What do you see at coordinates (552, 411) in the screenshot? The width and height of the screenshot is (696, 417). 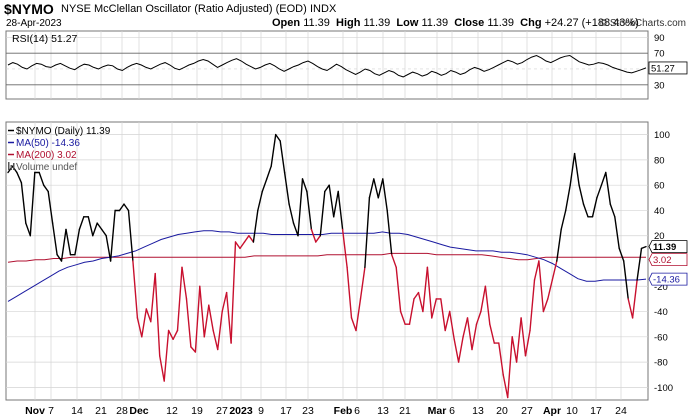 I see `x-tick-label: Apr` at bounding box center [552, 411].